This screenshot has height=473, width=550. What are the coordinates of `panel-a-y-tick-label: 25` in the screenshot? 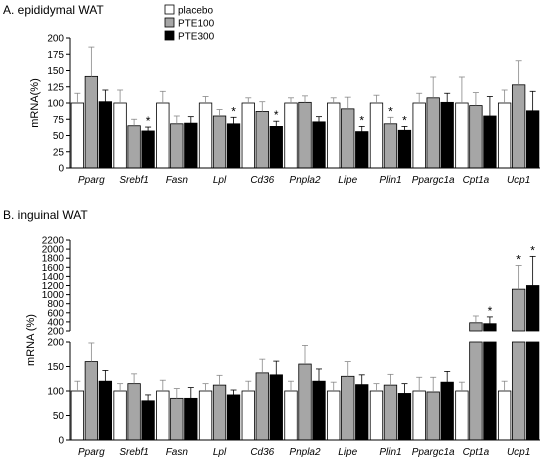 It's located at (59, 152).